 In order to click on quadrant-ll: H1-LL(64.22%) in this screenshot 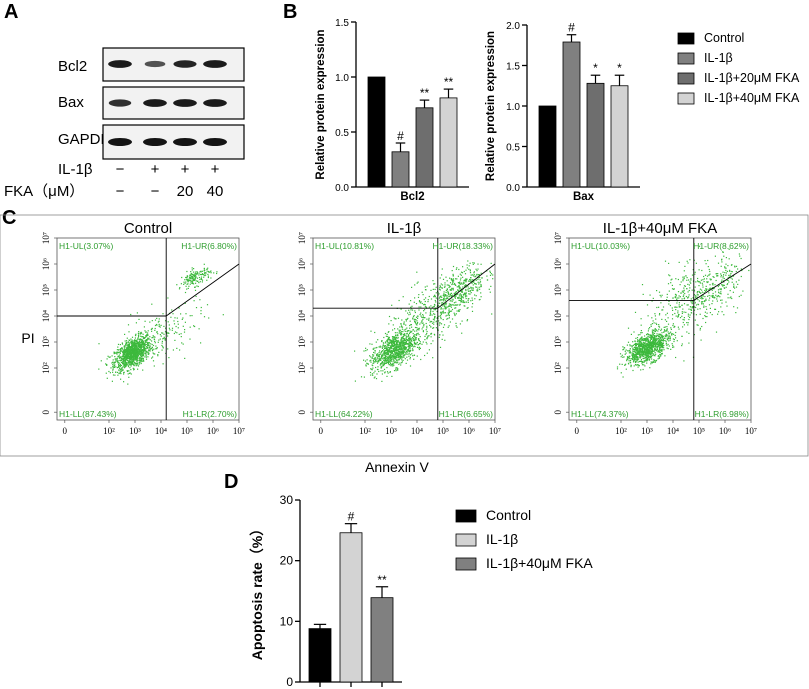, I will do `click(344, 414)`.